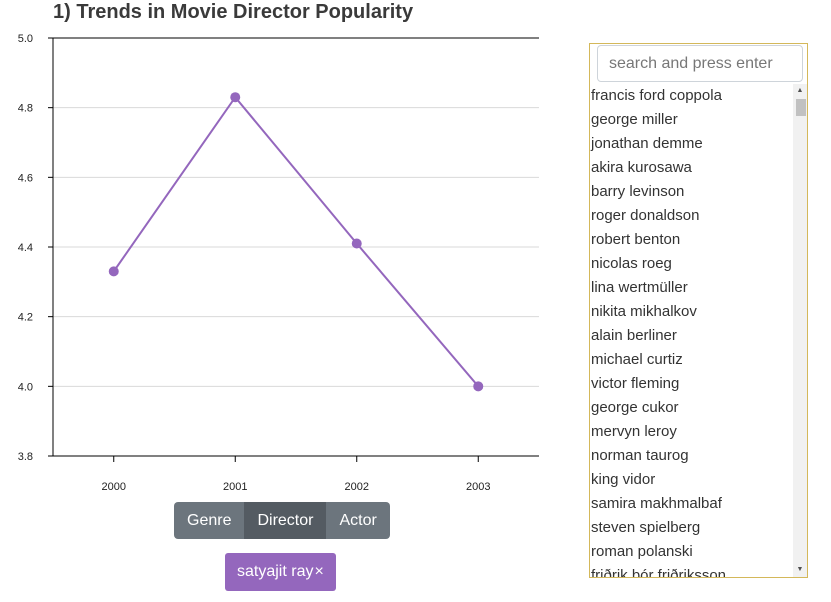 This screenshot has height=602, width=831. What do you see at coordinates (209, 520) in the screenshot?
I see `toggle-genre-button: Genre` at bounding box center [209, 520].